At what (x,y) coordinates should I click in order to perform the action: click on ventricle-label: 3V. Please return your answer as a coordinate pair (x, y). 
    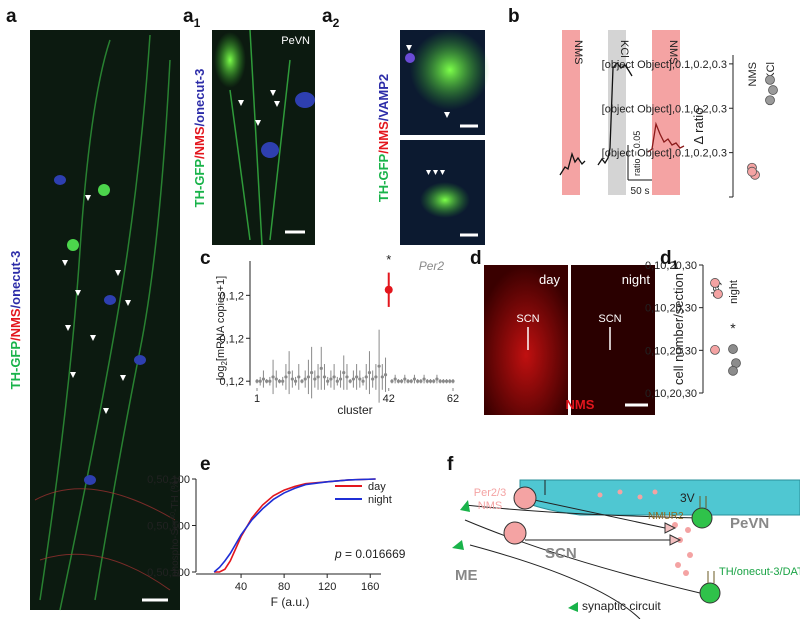
    Looking at the image, I should click on (687, 498).